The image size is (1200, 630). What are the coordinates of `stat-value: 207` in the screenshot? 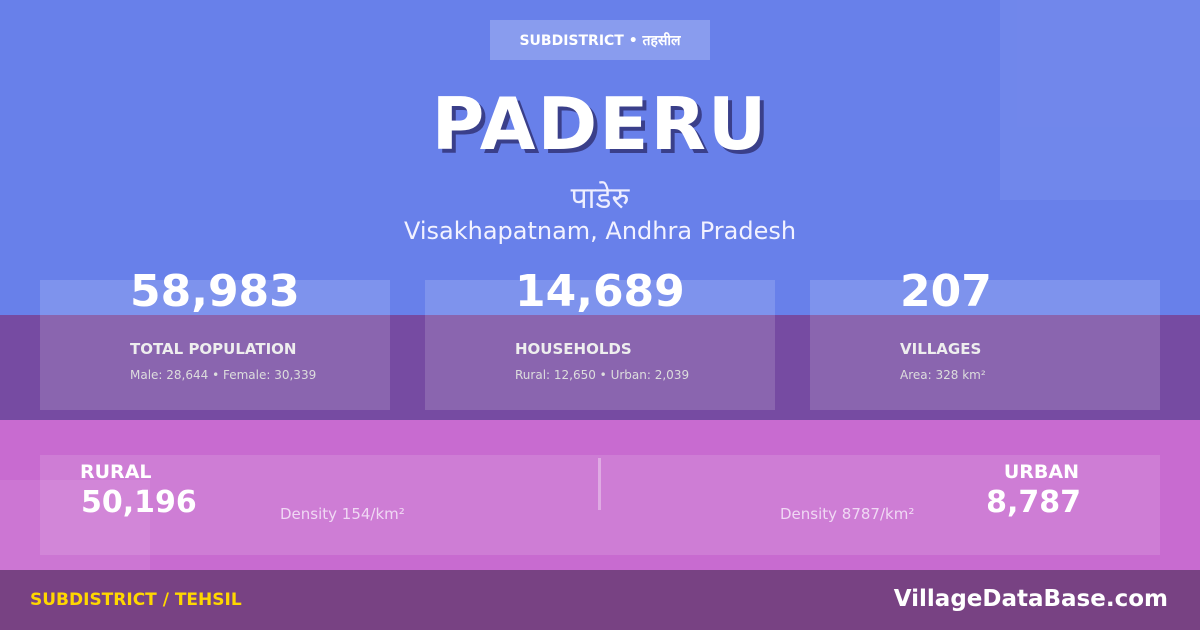 It's located at (946, 291).